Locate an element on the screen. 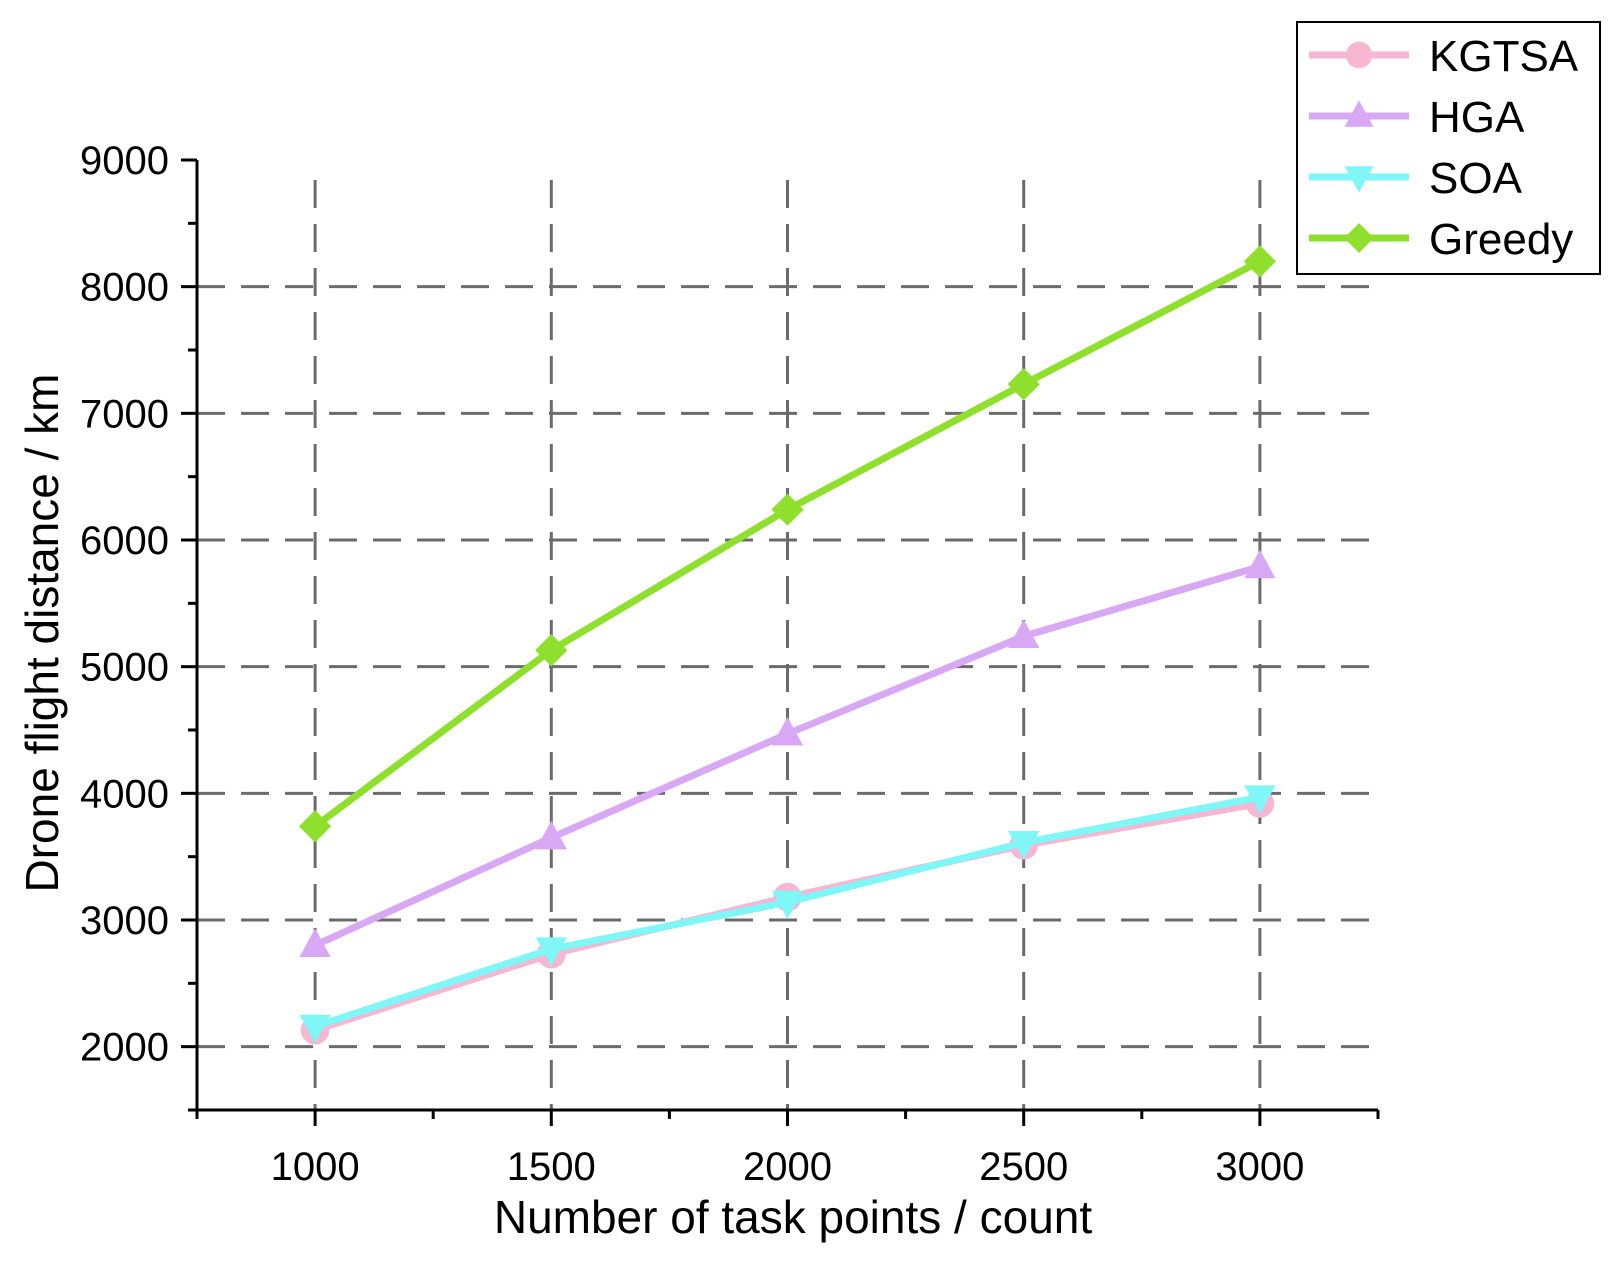  y-axis-title: Drone flight distance / km is located at coordinates (42, 632).